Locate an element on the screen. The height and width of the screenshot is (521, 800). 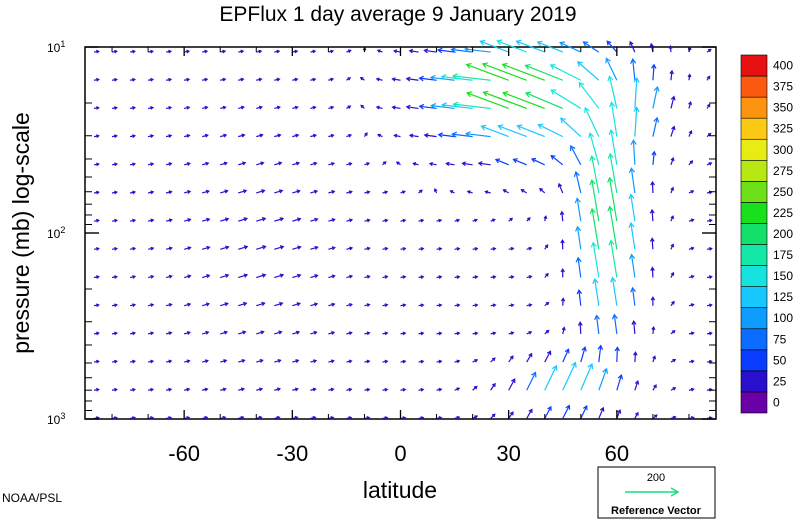
colorbar-label: 375 is located at coordinates (783, 87).